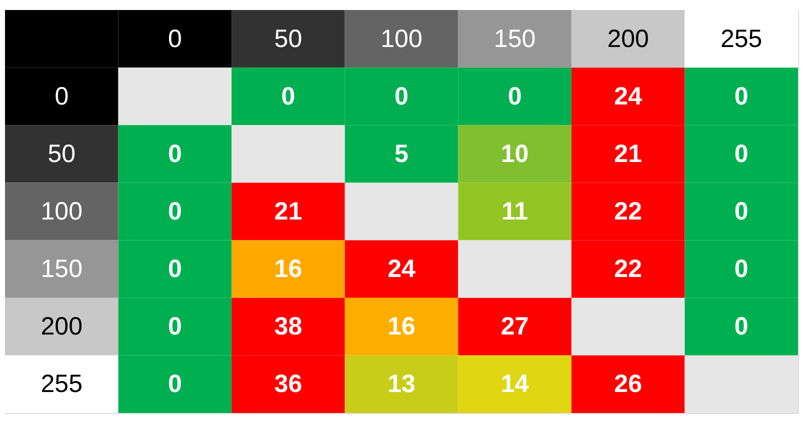 The image size is (805, 424). I want to click on x-tick-label: 0, so click(175, 38).